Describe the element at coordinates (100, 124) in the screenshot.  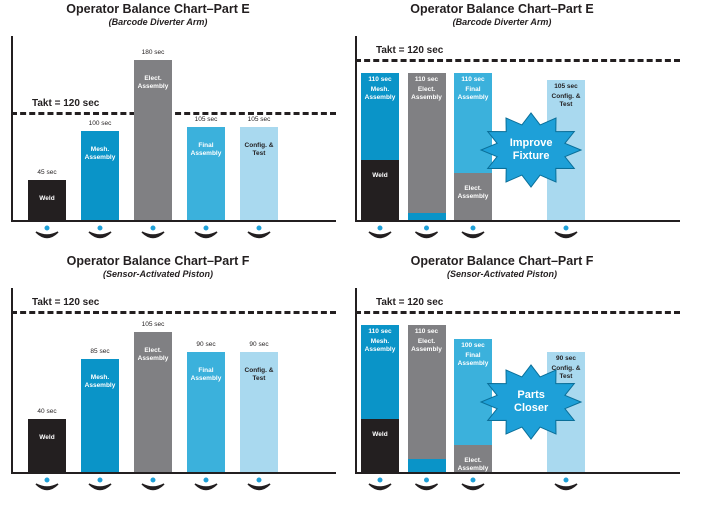
I see `total-label: 100 sec` at that location.